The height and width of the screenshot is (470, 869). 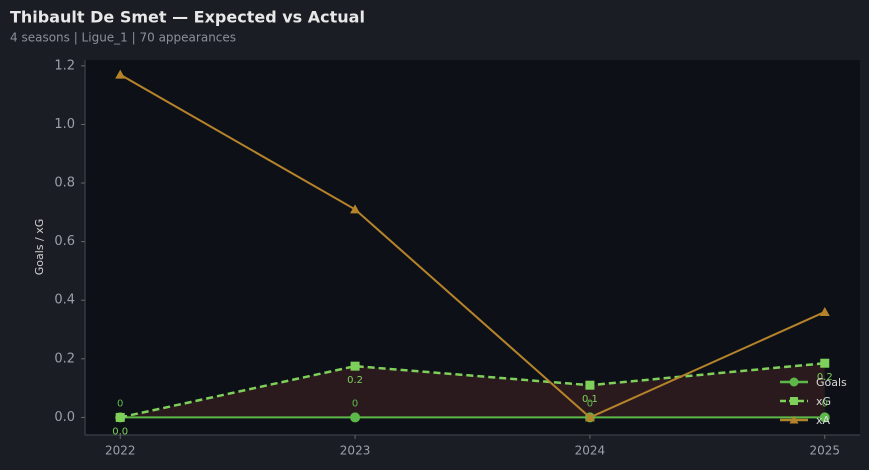 I want to click on y-axis-label: Goals / xG, so click(x=39, y=247).